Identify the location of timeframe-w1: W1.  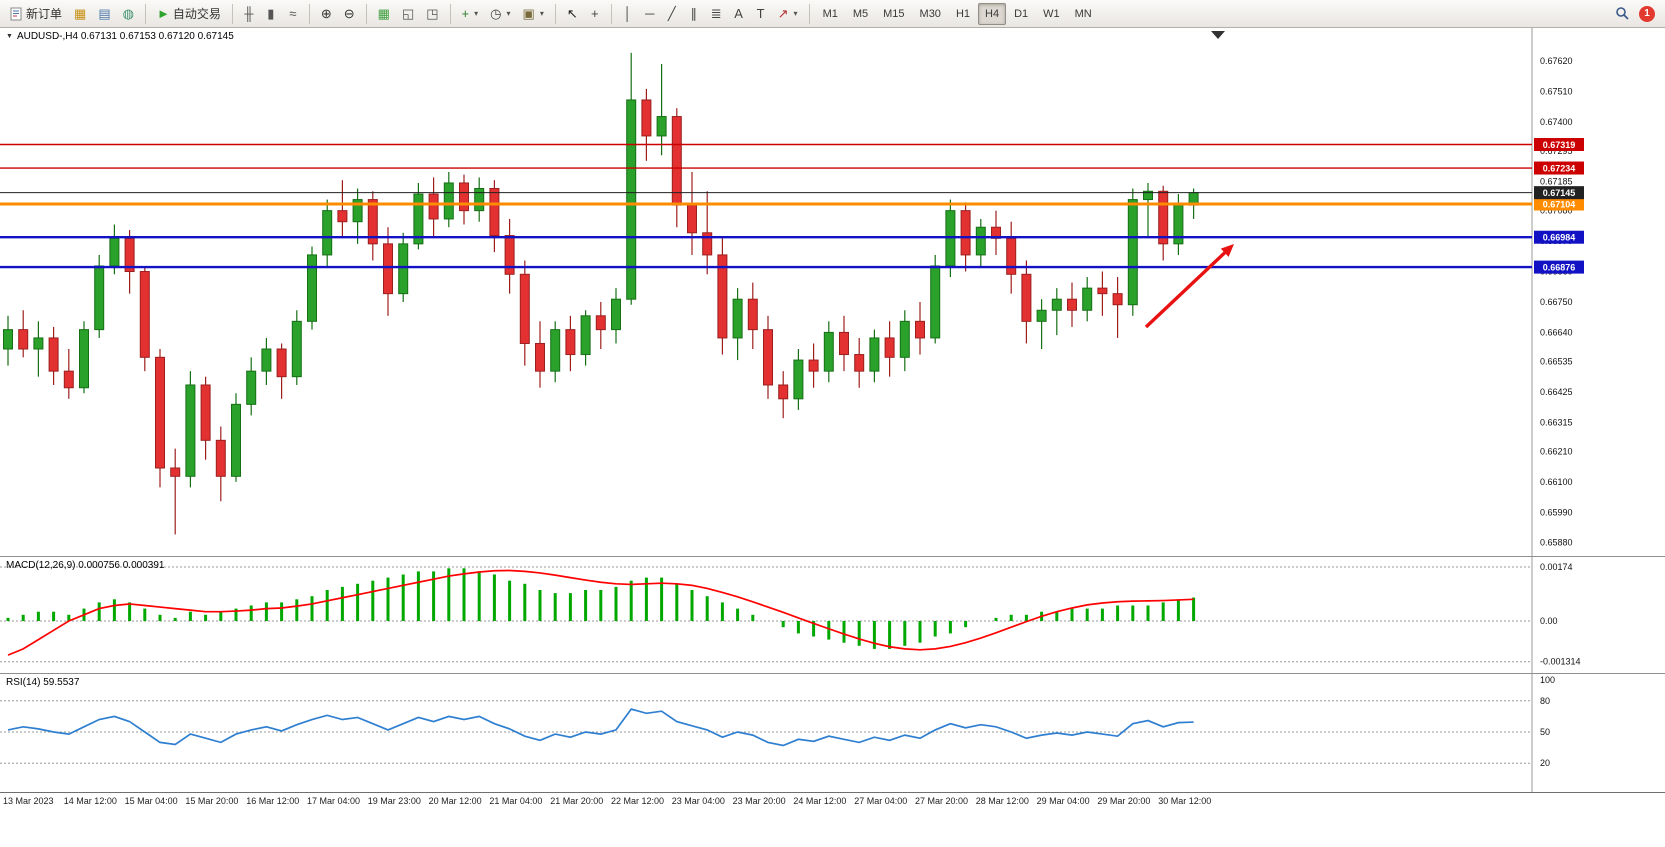
(1051, 13).